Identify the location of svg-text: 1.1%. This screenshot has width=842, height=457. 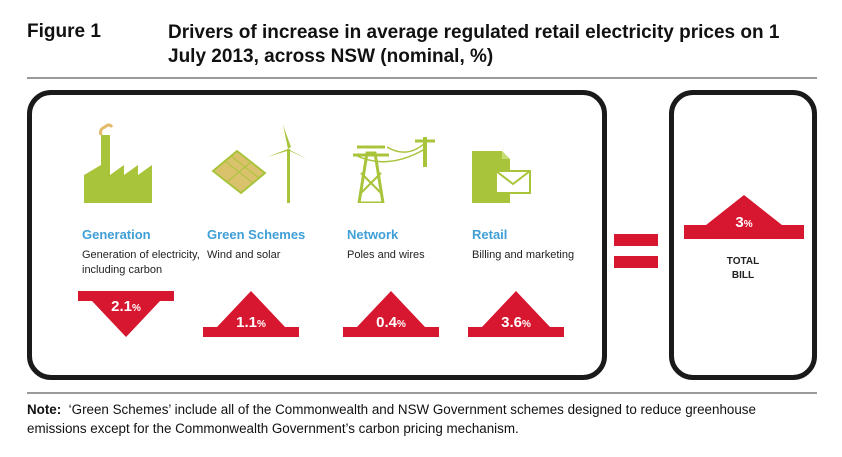
(251, 322).